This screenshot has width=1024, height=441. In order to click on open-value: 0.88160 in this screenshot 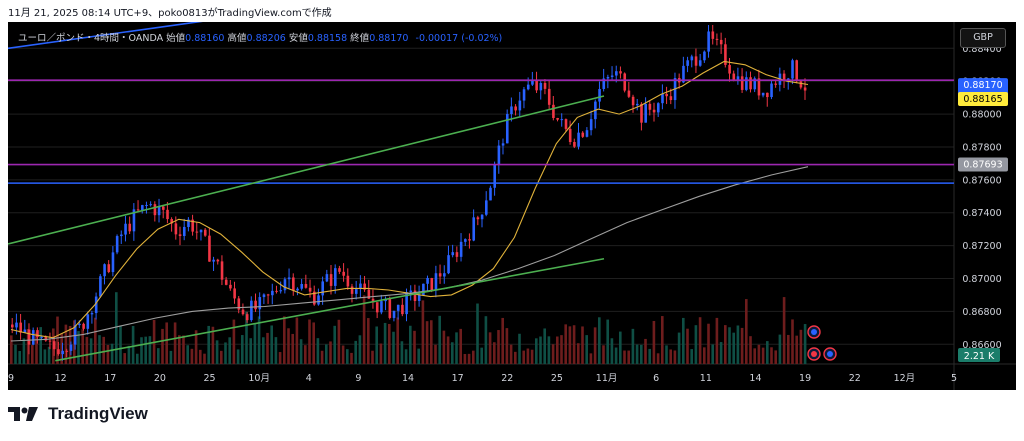, I will do `click(205, 38)`.